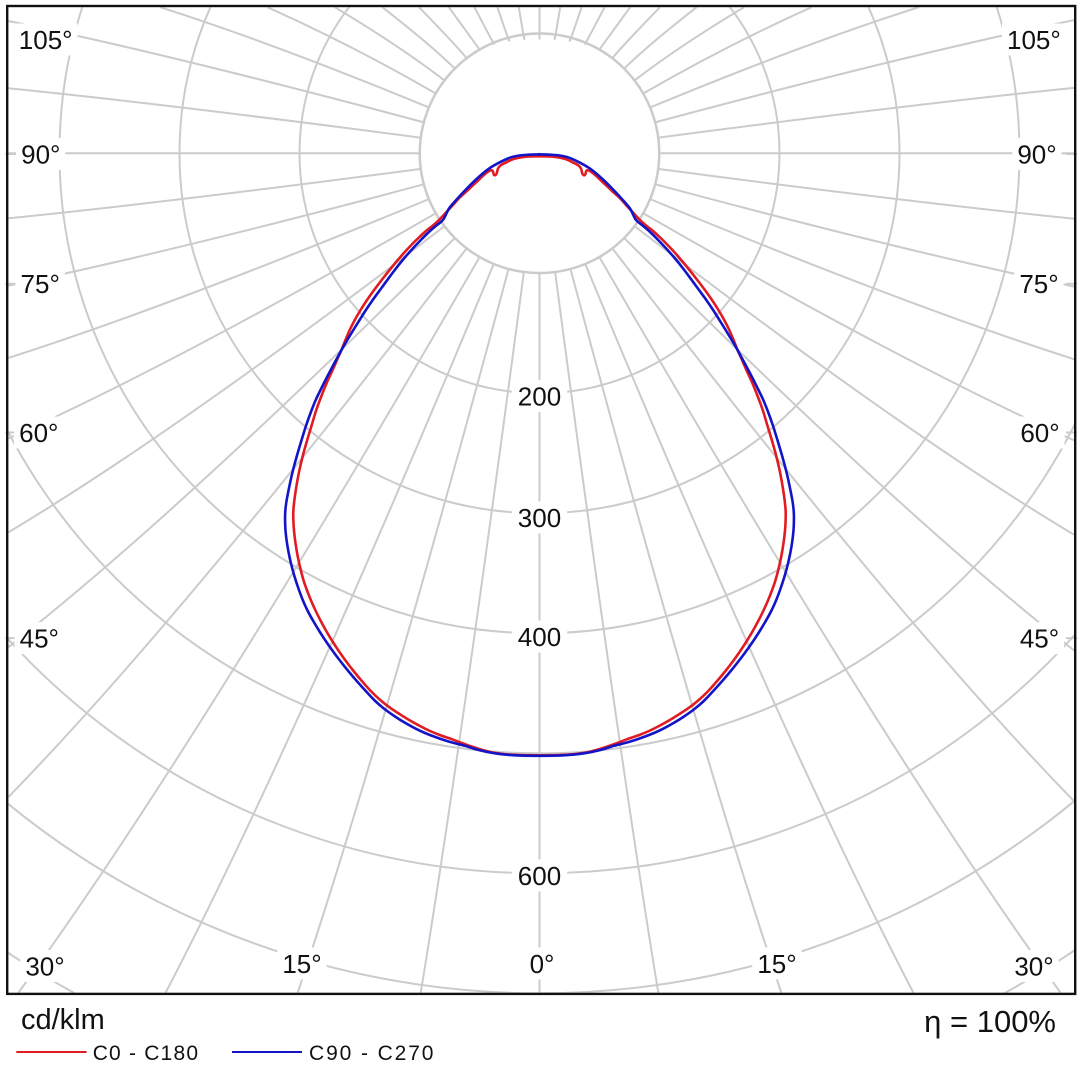 This screenshot has height=1080, width=1080. Describe the element at coordinates (539, 637) in the screenshot. I see `svg-text: 400` at that location.